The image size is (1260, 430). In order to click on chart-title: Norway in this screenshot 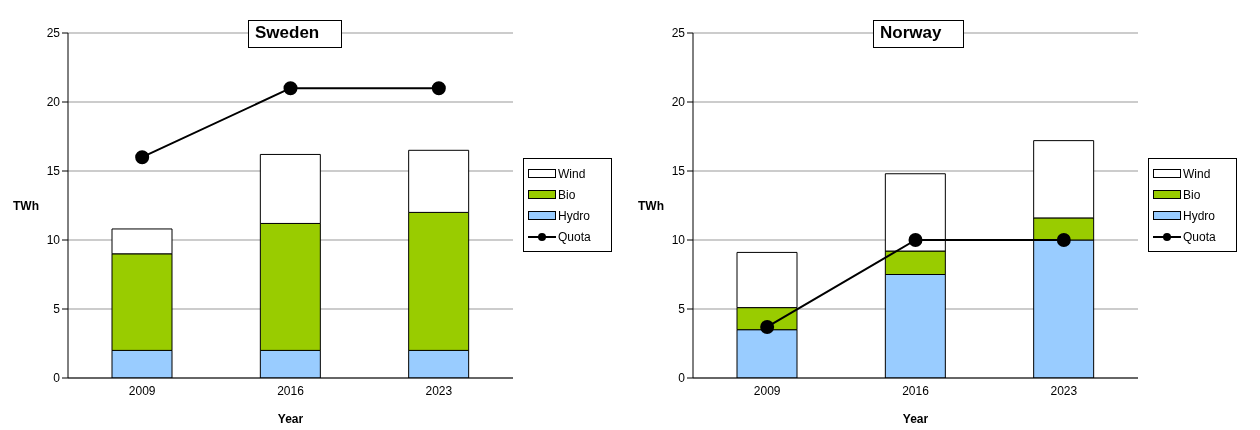, I will do `click(919, 34)`.